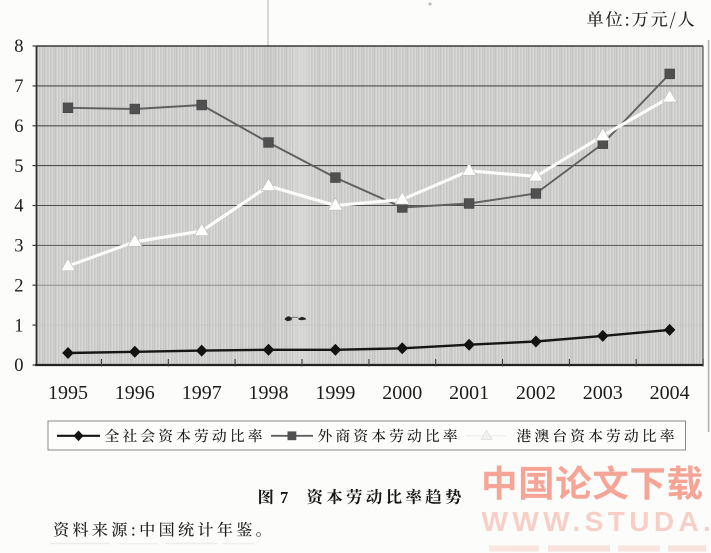 This screenshot has width=711, height=553. I want to click on svg-text: 0, so click(18, 366).